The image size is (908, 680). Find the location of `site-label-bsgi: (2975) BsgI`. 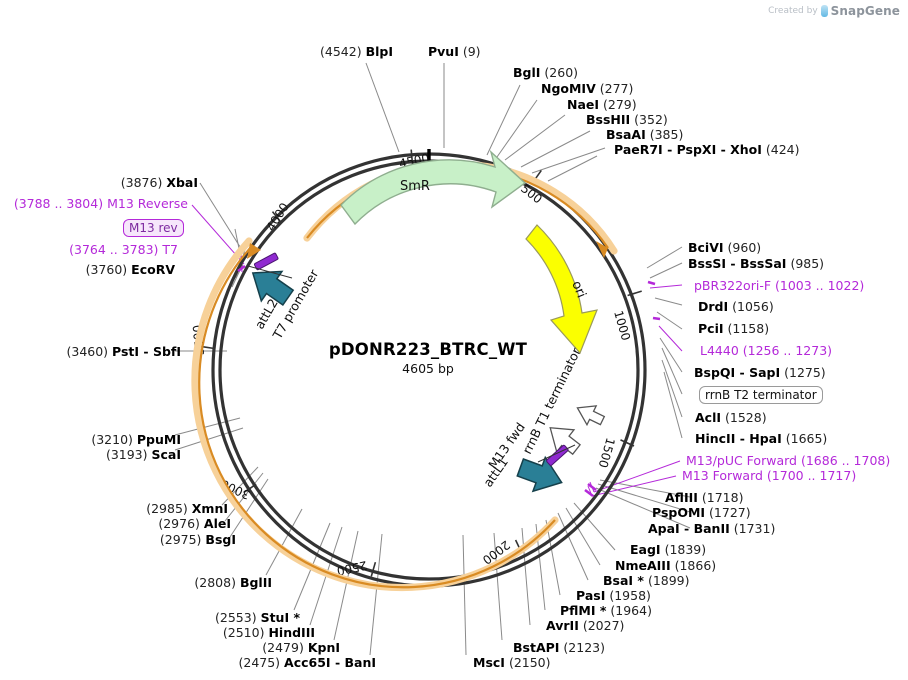

site-label-bsgi: (2975) BsgI is located at coordinates (197, 539).